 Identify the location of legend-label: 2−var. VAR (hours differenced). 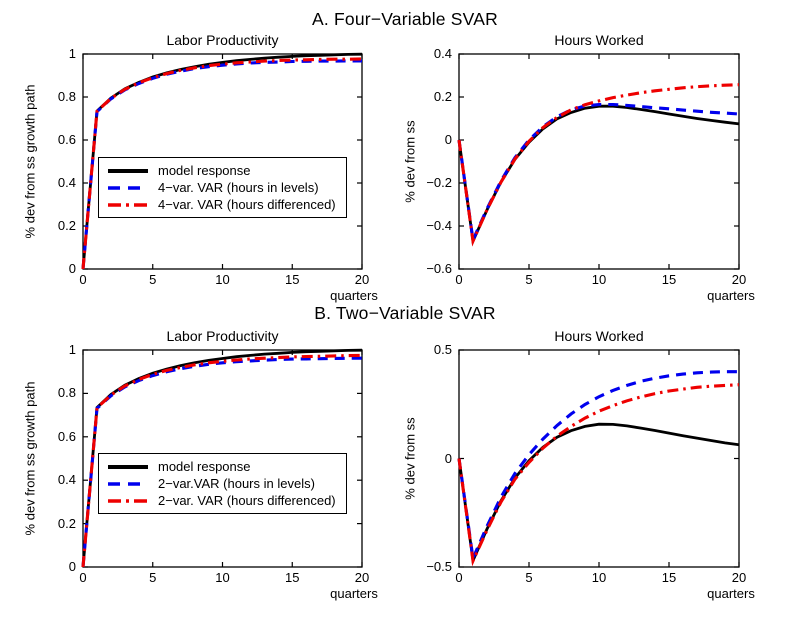
(247, 500).